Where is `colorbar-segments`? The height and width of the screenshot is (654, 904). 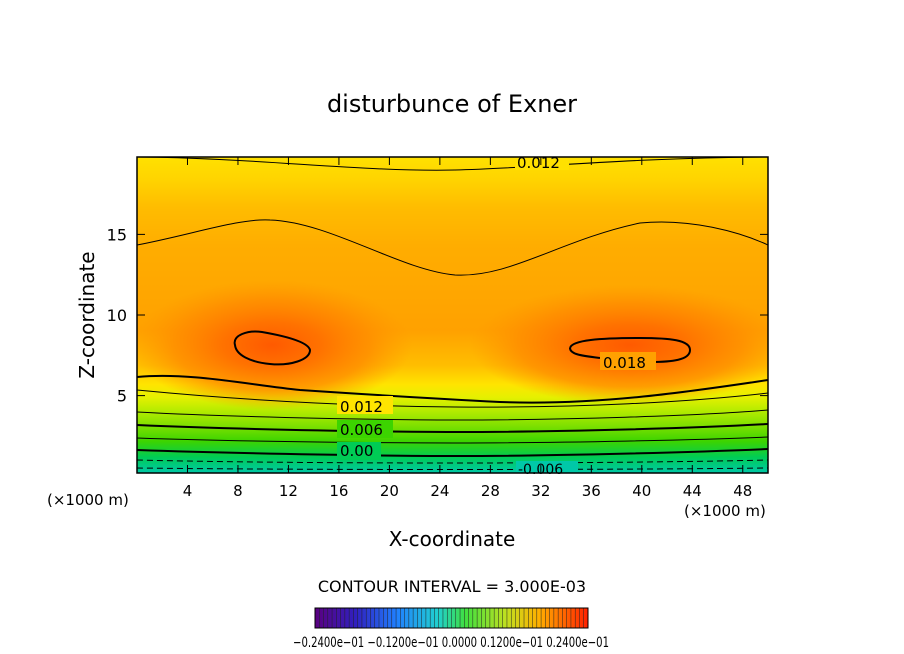
colorbar-segments is located at coordinates (451, 618).